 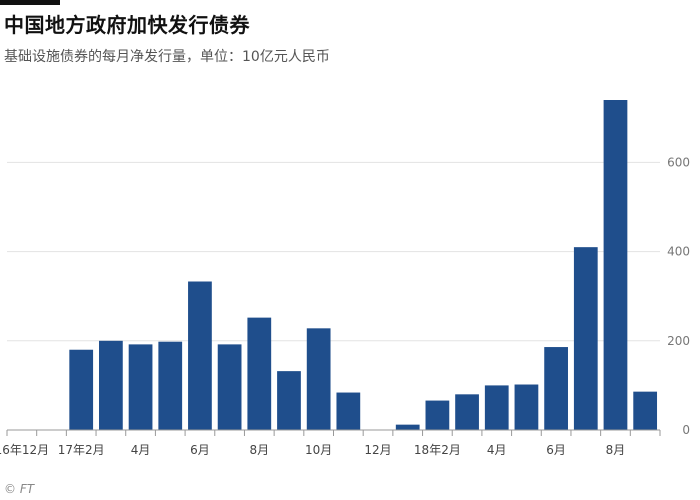 What do you see at coordinates (167, 57) in the screenshot?
I see `chart-subtitle: 基础设施债券的每月净发行量，单位：10亿元人民币` at bounding box center [167, 57].